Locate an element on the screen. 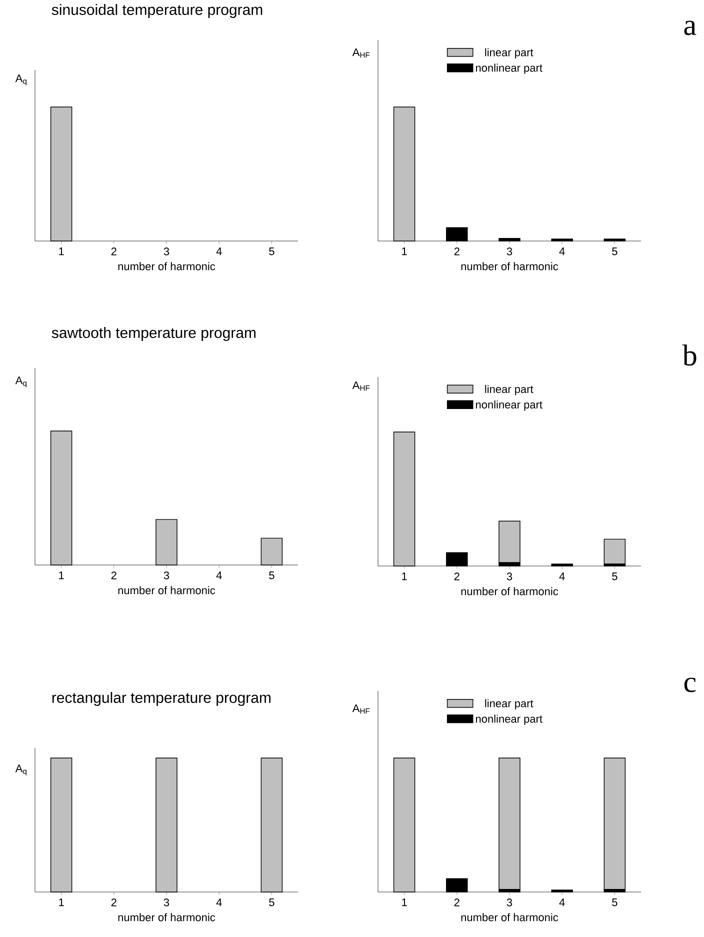 This screenshot has height=937, width=704. text: b is located at coordinates (689, 355).